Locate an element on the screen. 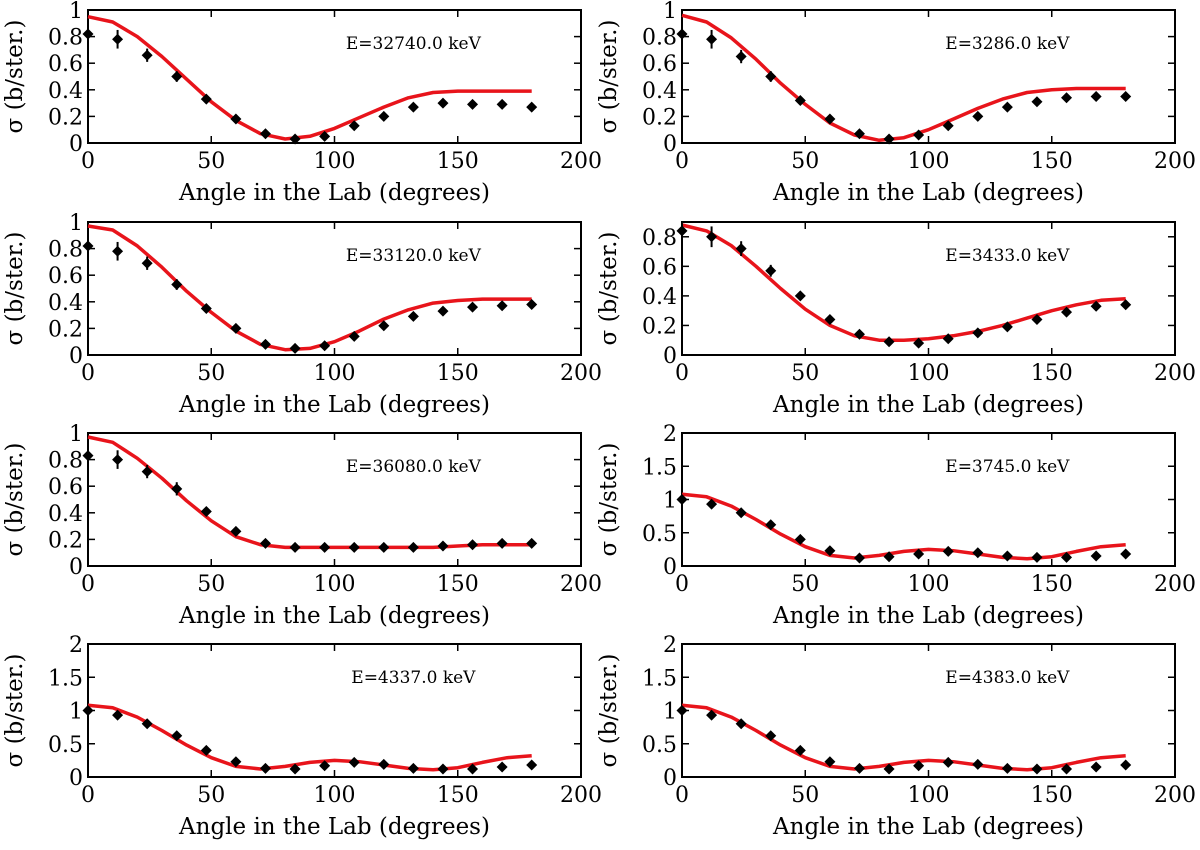  x-tick-label: 0 is located at coordinates (682, 795).